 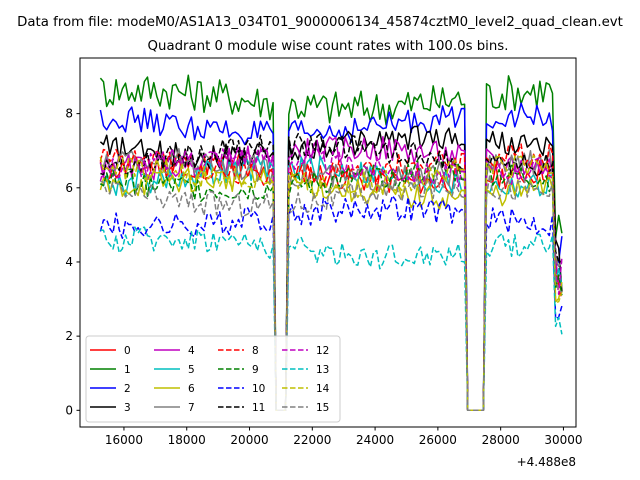 I want to click on y-tick-label: 4, so click(x=69, y=262).